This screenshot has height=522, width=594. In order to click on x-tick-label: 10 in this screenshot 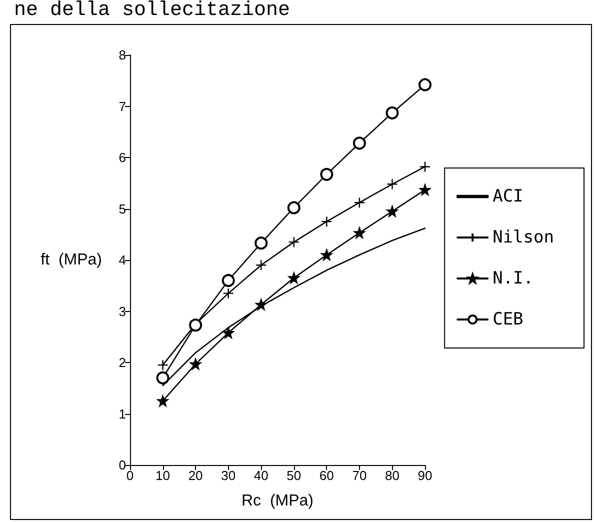, I will do `click(163, 475)`.